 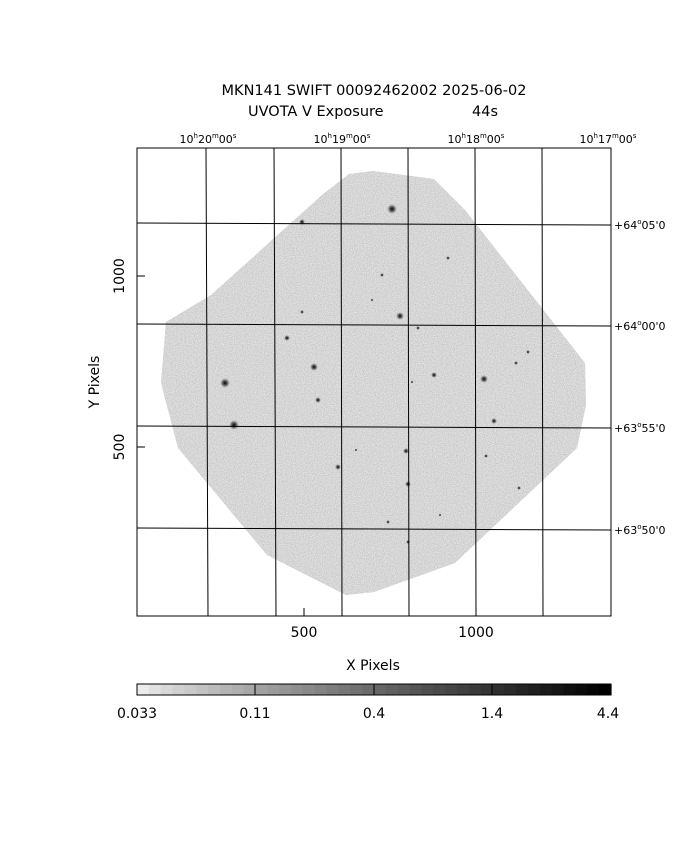 I want to click on dec-tick-labels: +64o05'0 +64o00'0 +63o55'0 +63o50'0, so click(x=640, y=377).